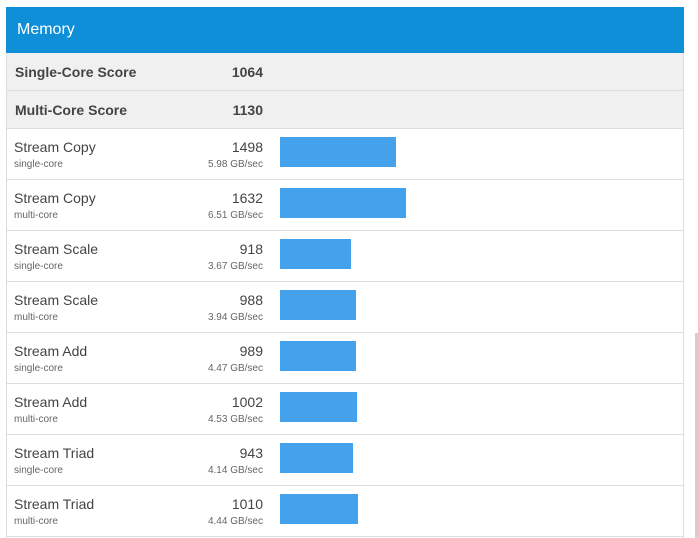 The image size is (698, 538). Describe the element at coordinates (235, 419) in the screenshot. I see `benchmark-rate: 4.53 GB/sec` at that location.